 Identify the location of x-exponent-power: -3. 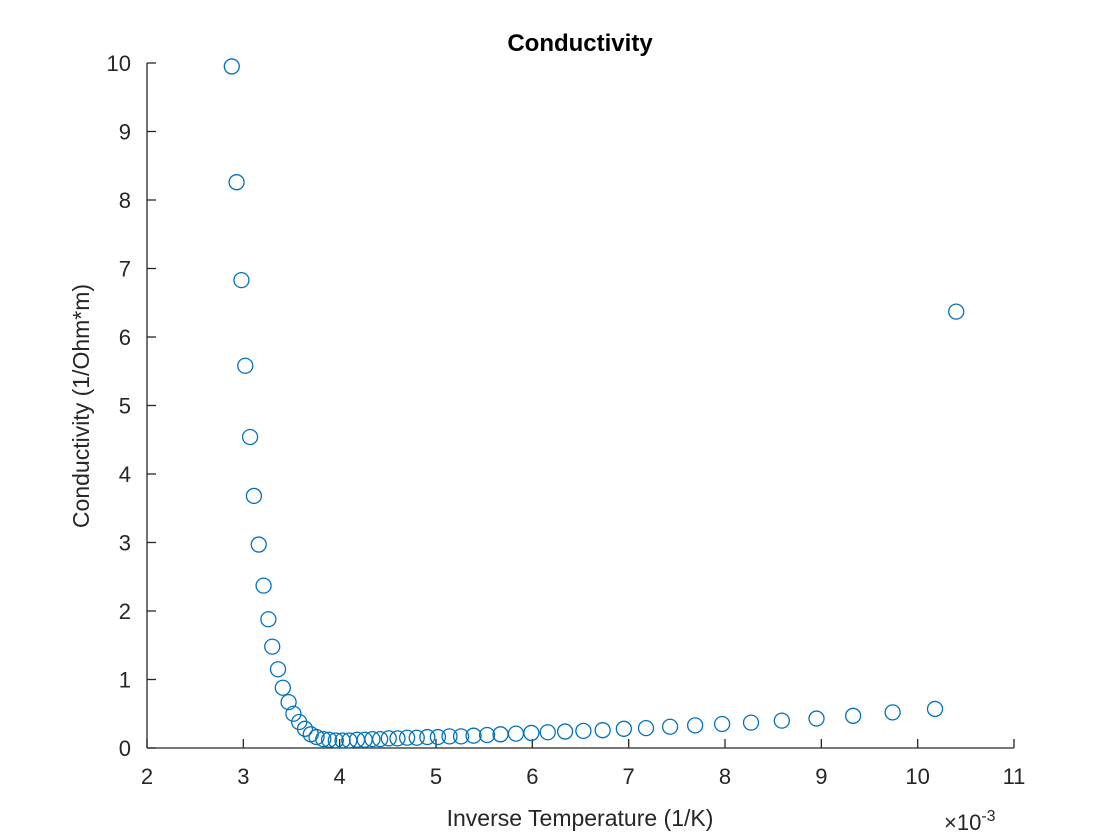
(988, 816).